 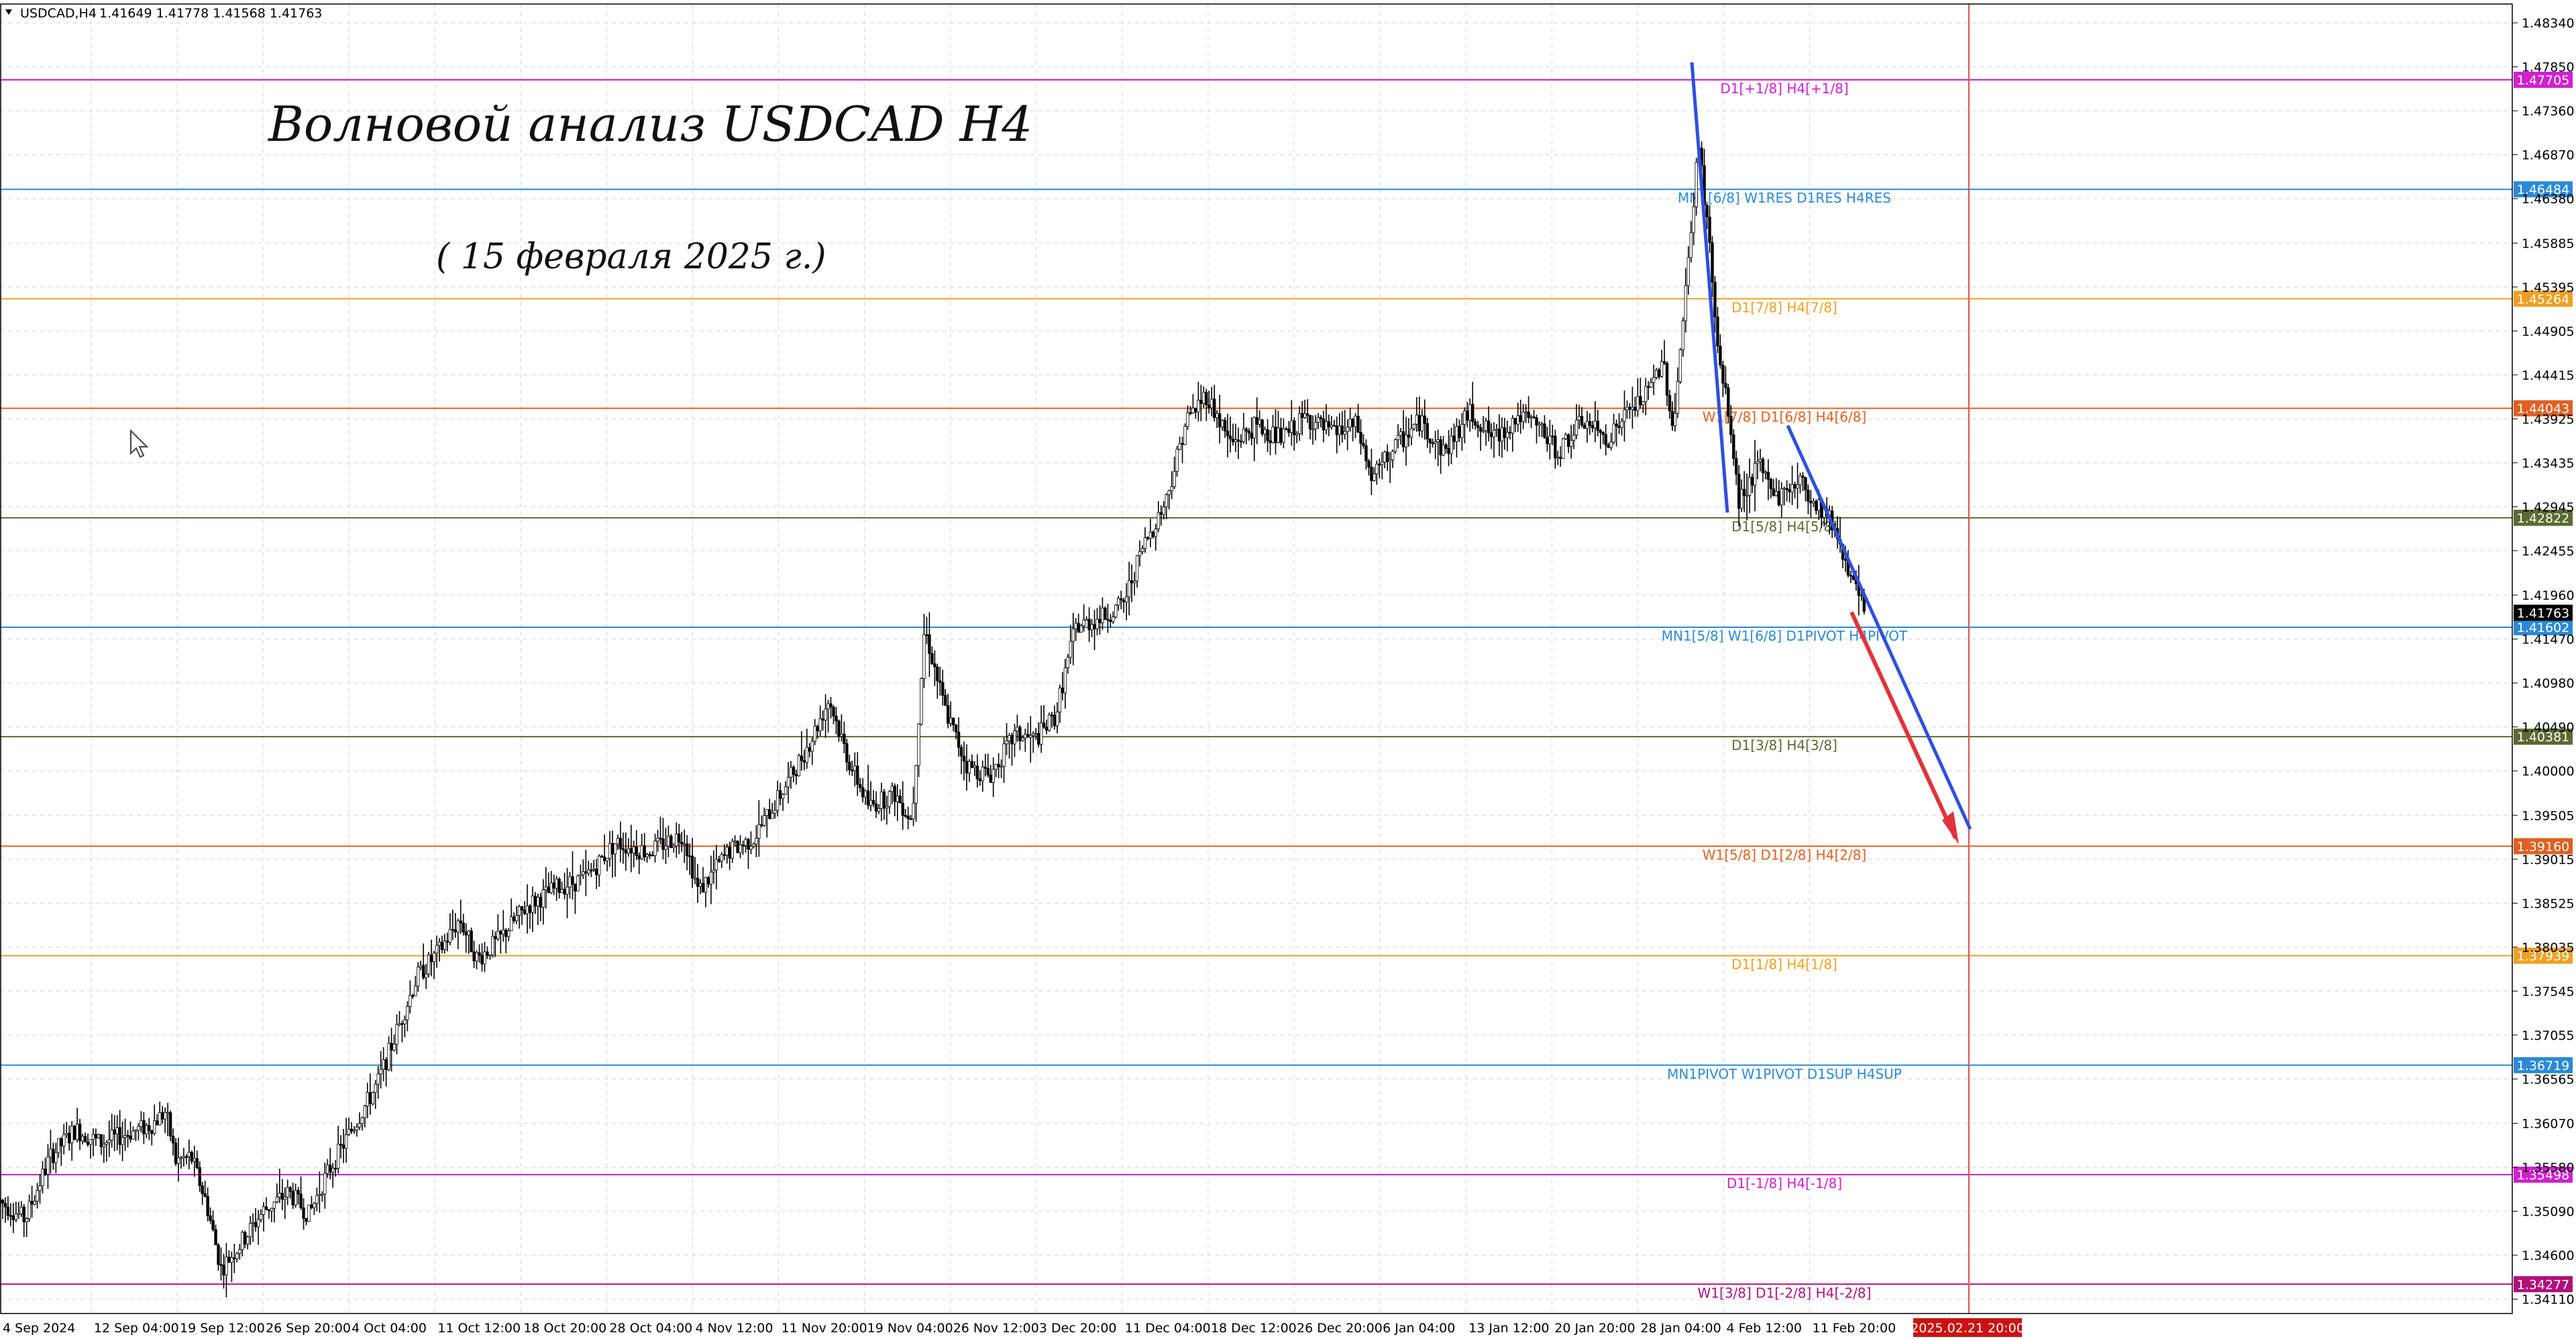 I want to click on x-tick-label: 11 Oct 12:00, so click(x=479, y=1328).